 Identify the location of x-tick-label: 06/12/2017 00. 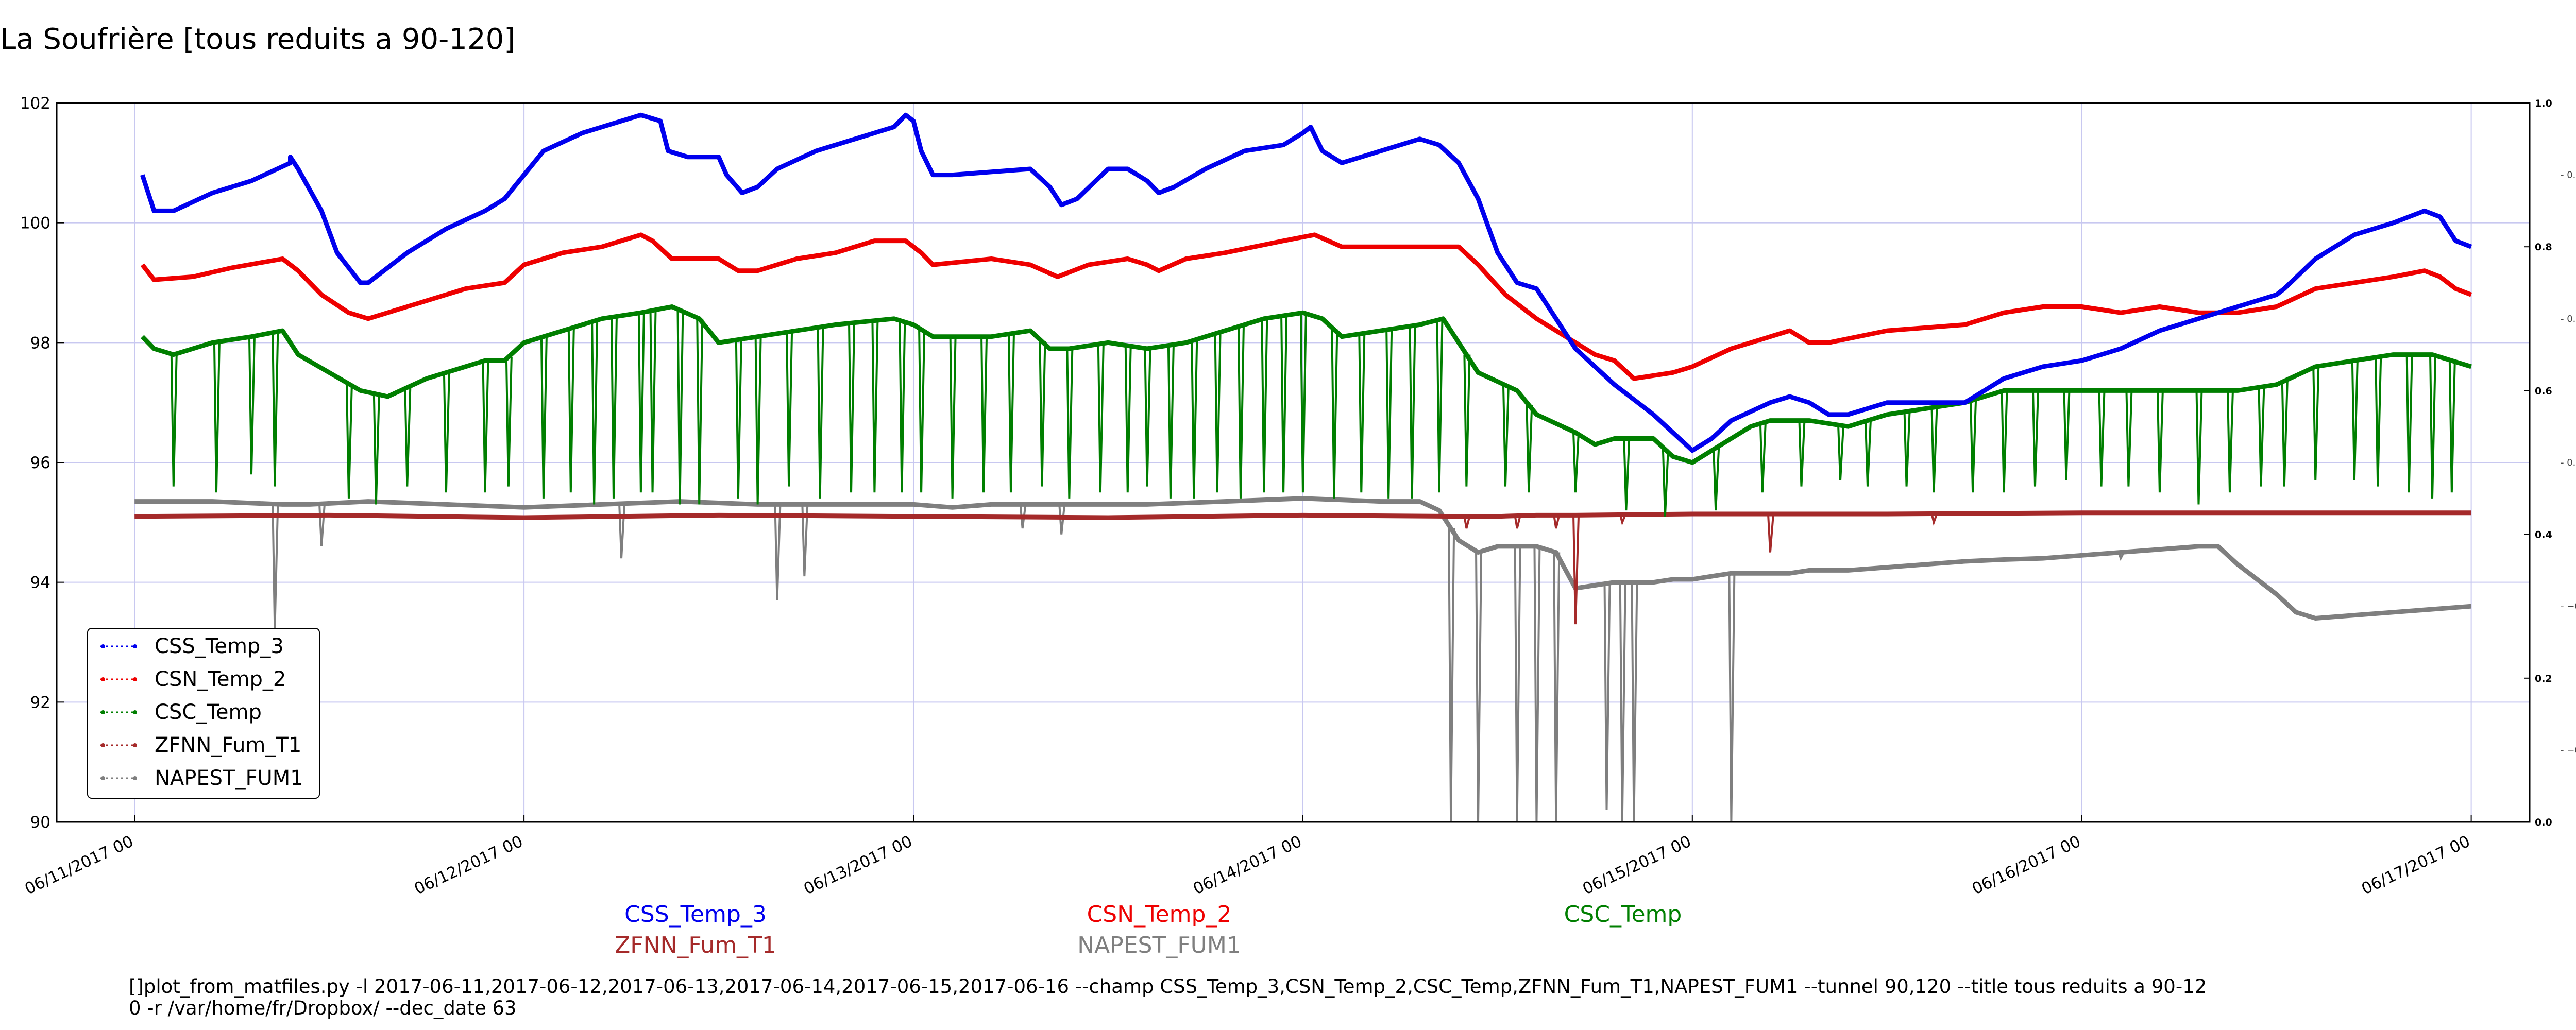
(469, 865).